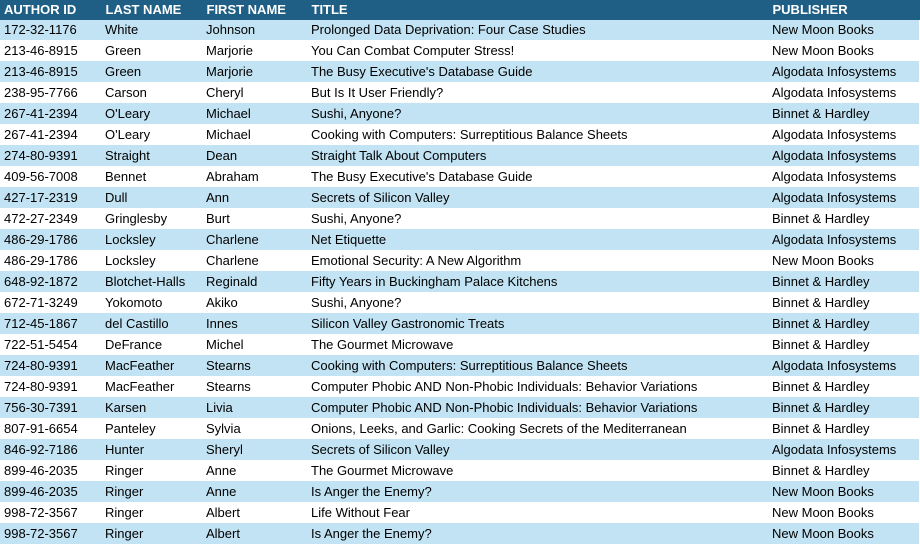 The height and width of the screenshot is (544, 920). Describe the element at coordinates (50, 429) in the screenshot. I see `author-id-cell: 807-91-6654` at that location.